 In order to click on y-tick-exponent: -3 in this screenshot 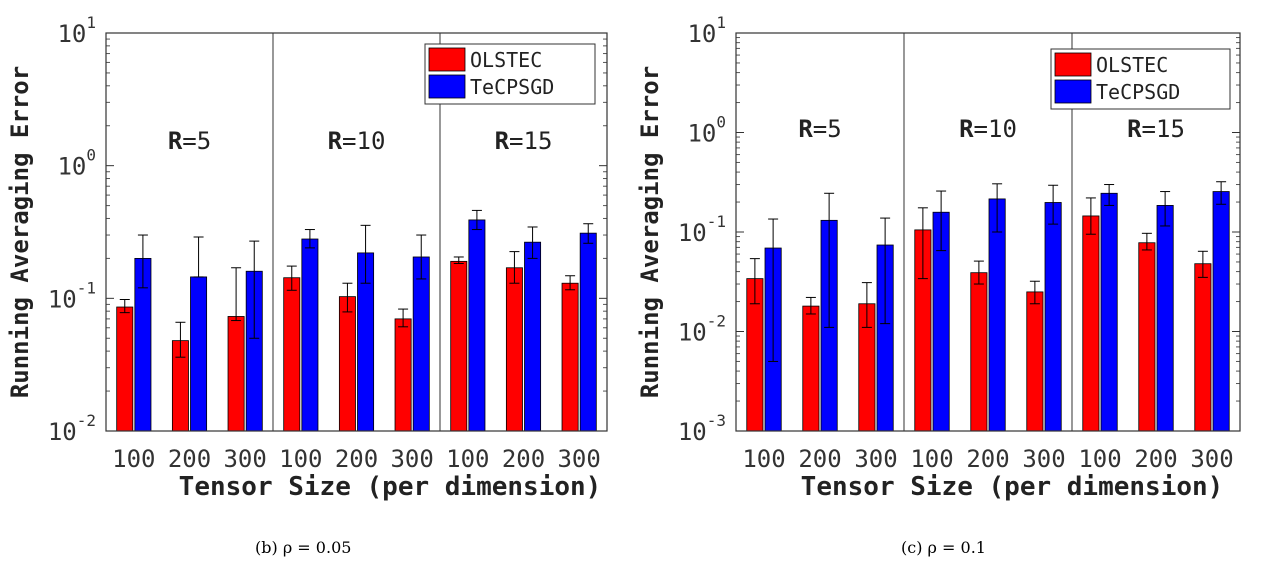, I will do `click(716, 420)`.